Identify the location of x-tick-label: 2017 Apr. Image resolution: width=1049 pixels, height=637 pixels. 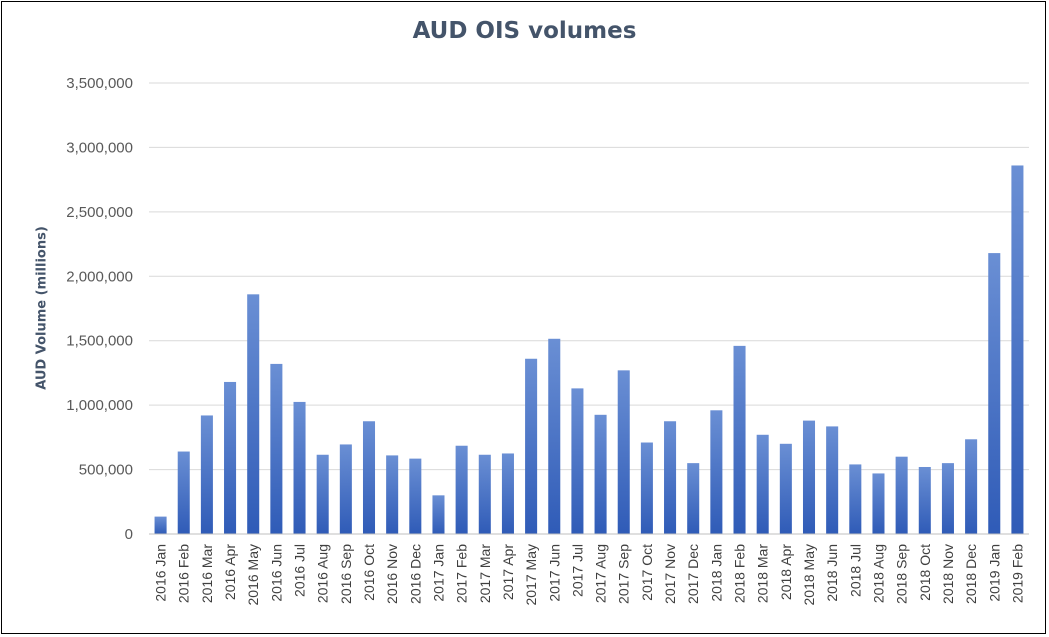
(508, 572).